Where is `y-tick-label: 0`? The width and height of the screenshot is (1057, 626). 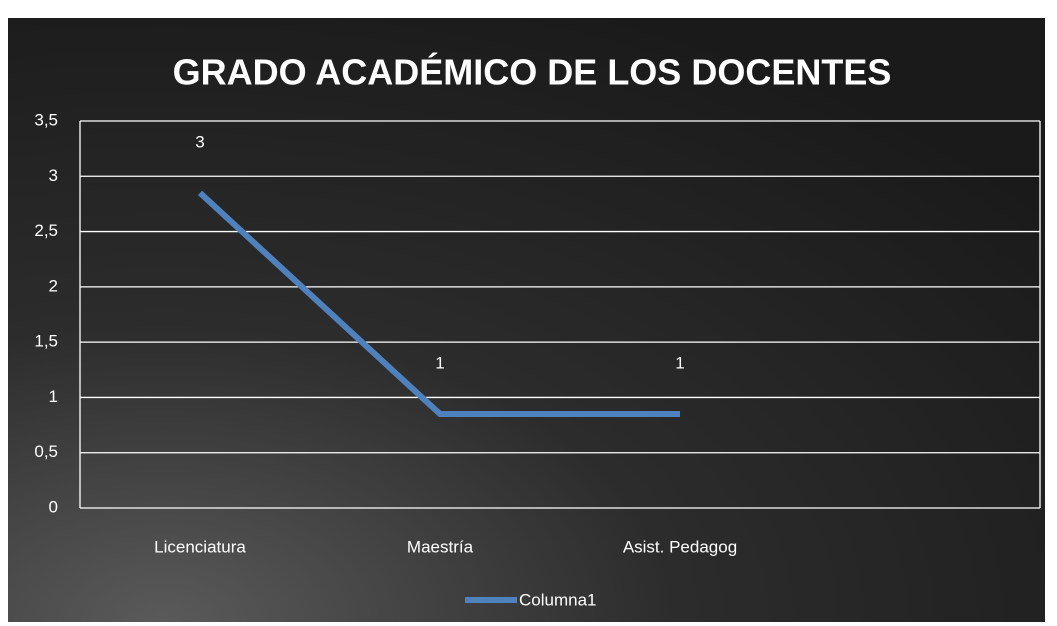
y-tick-label: 0 is located at coordinates (53, 506).